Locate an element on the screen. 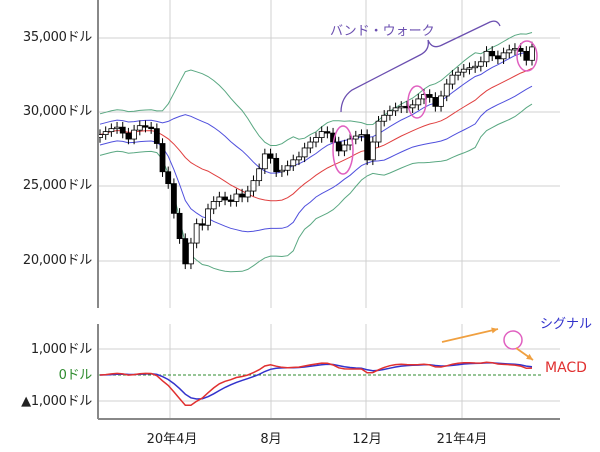 The image size is (600, 452). x-tick-21-apr: 21年4月 is located at coordinates (462, 439).